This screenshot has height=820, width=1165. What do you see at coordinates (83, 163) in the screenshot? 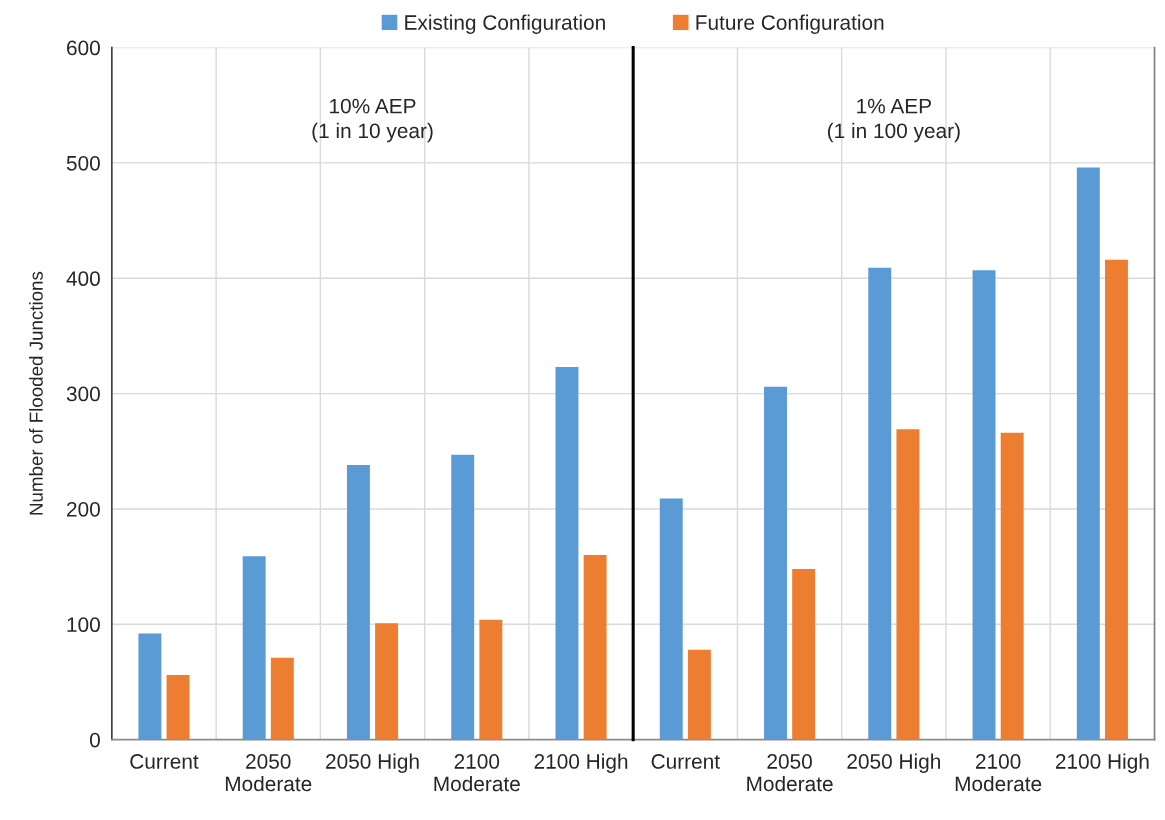
I see `y-tick-label: 500` at bounding box center [83, 163].